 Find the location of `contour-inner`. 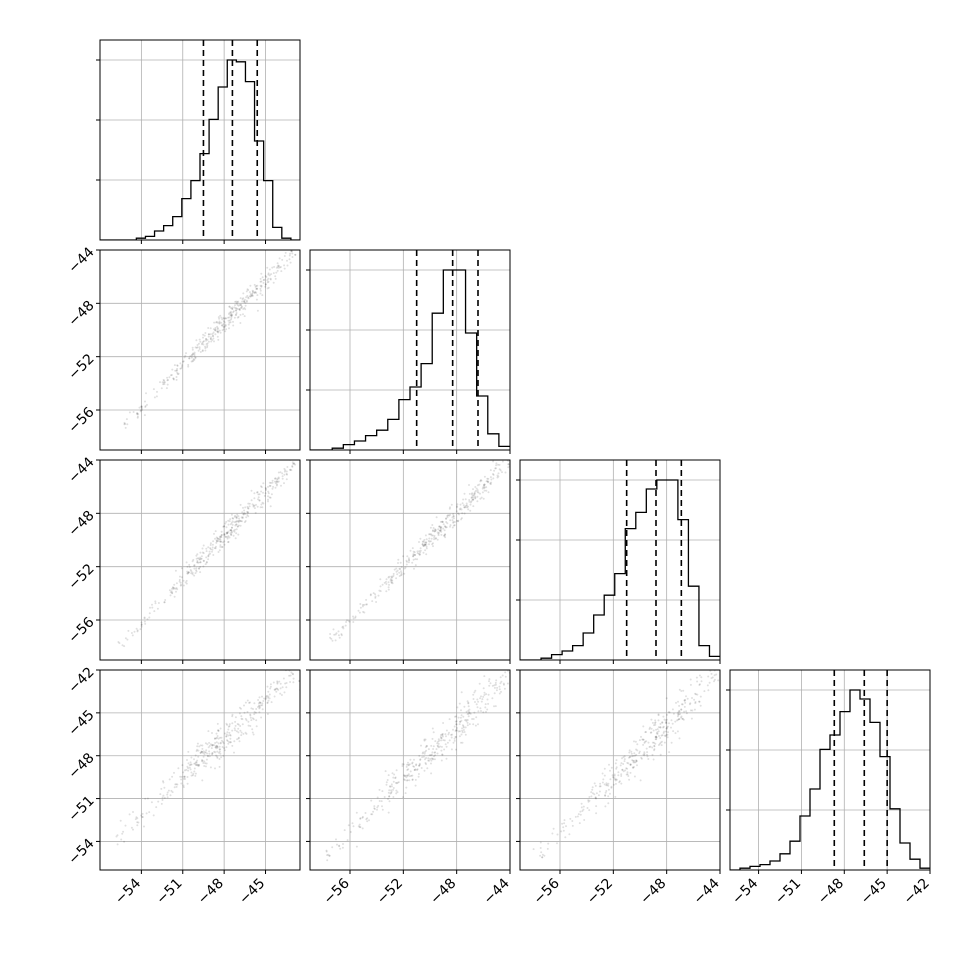

contour-inner is located at coordinates (658, 727).